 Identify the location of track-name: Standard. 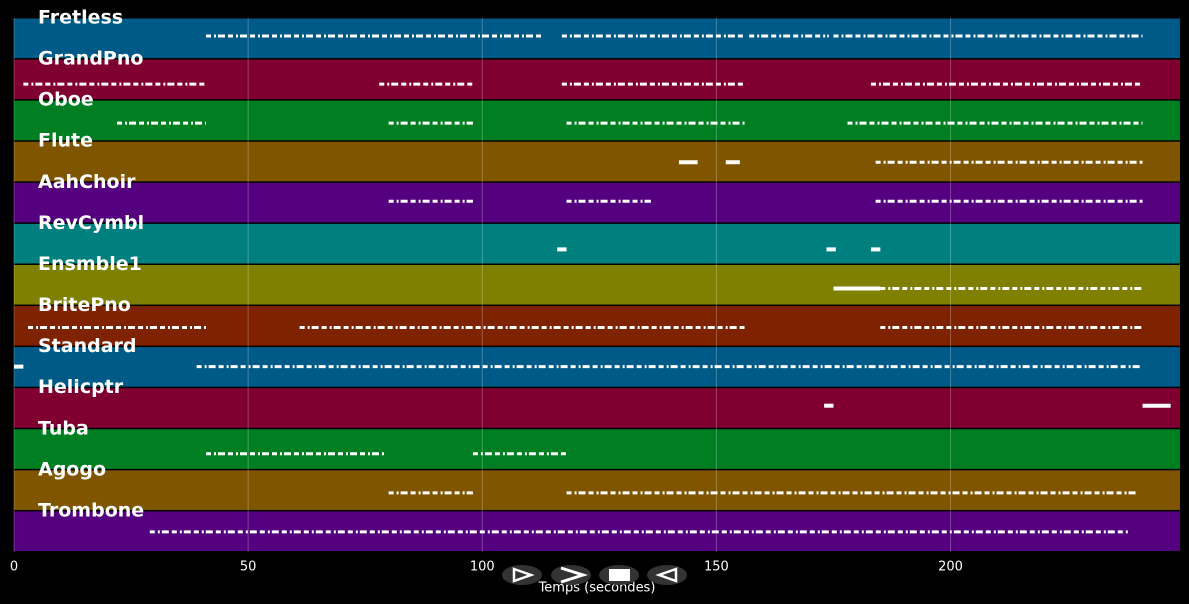
(87, 346).